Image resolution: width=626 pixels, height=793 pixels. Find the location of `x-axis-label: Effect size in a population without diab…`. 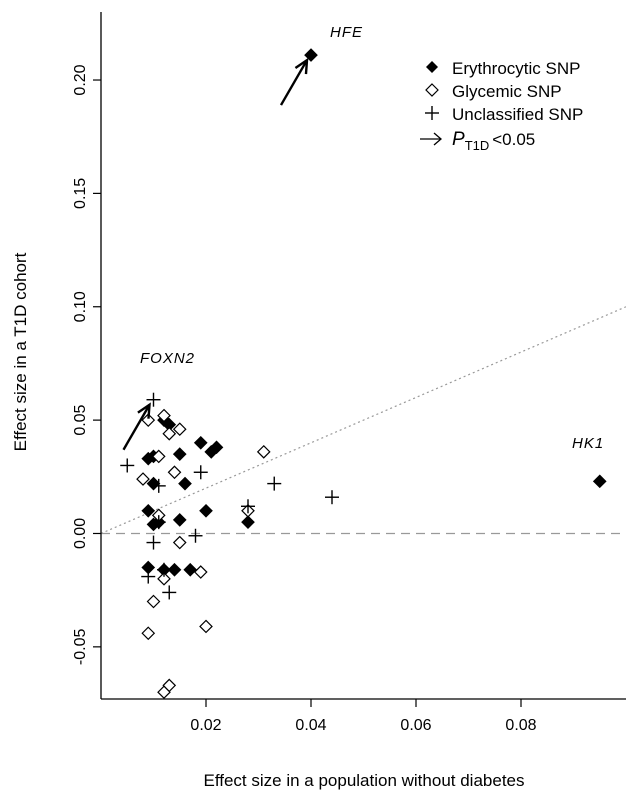

x-axis-label: Effect size in a population without diab… is located at coordinates (363, 780).